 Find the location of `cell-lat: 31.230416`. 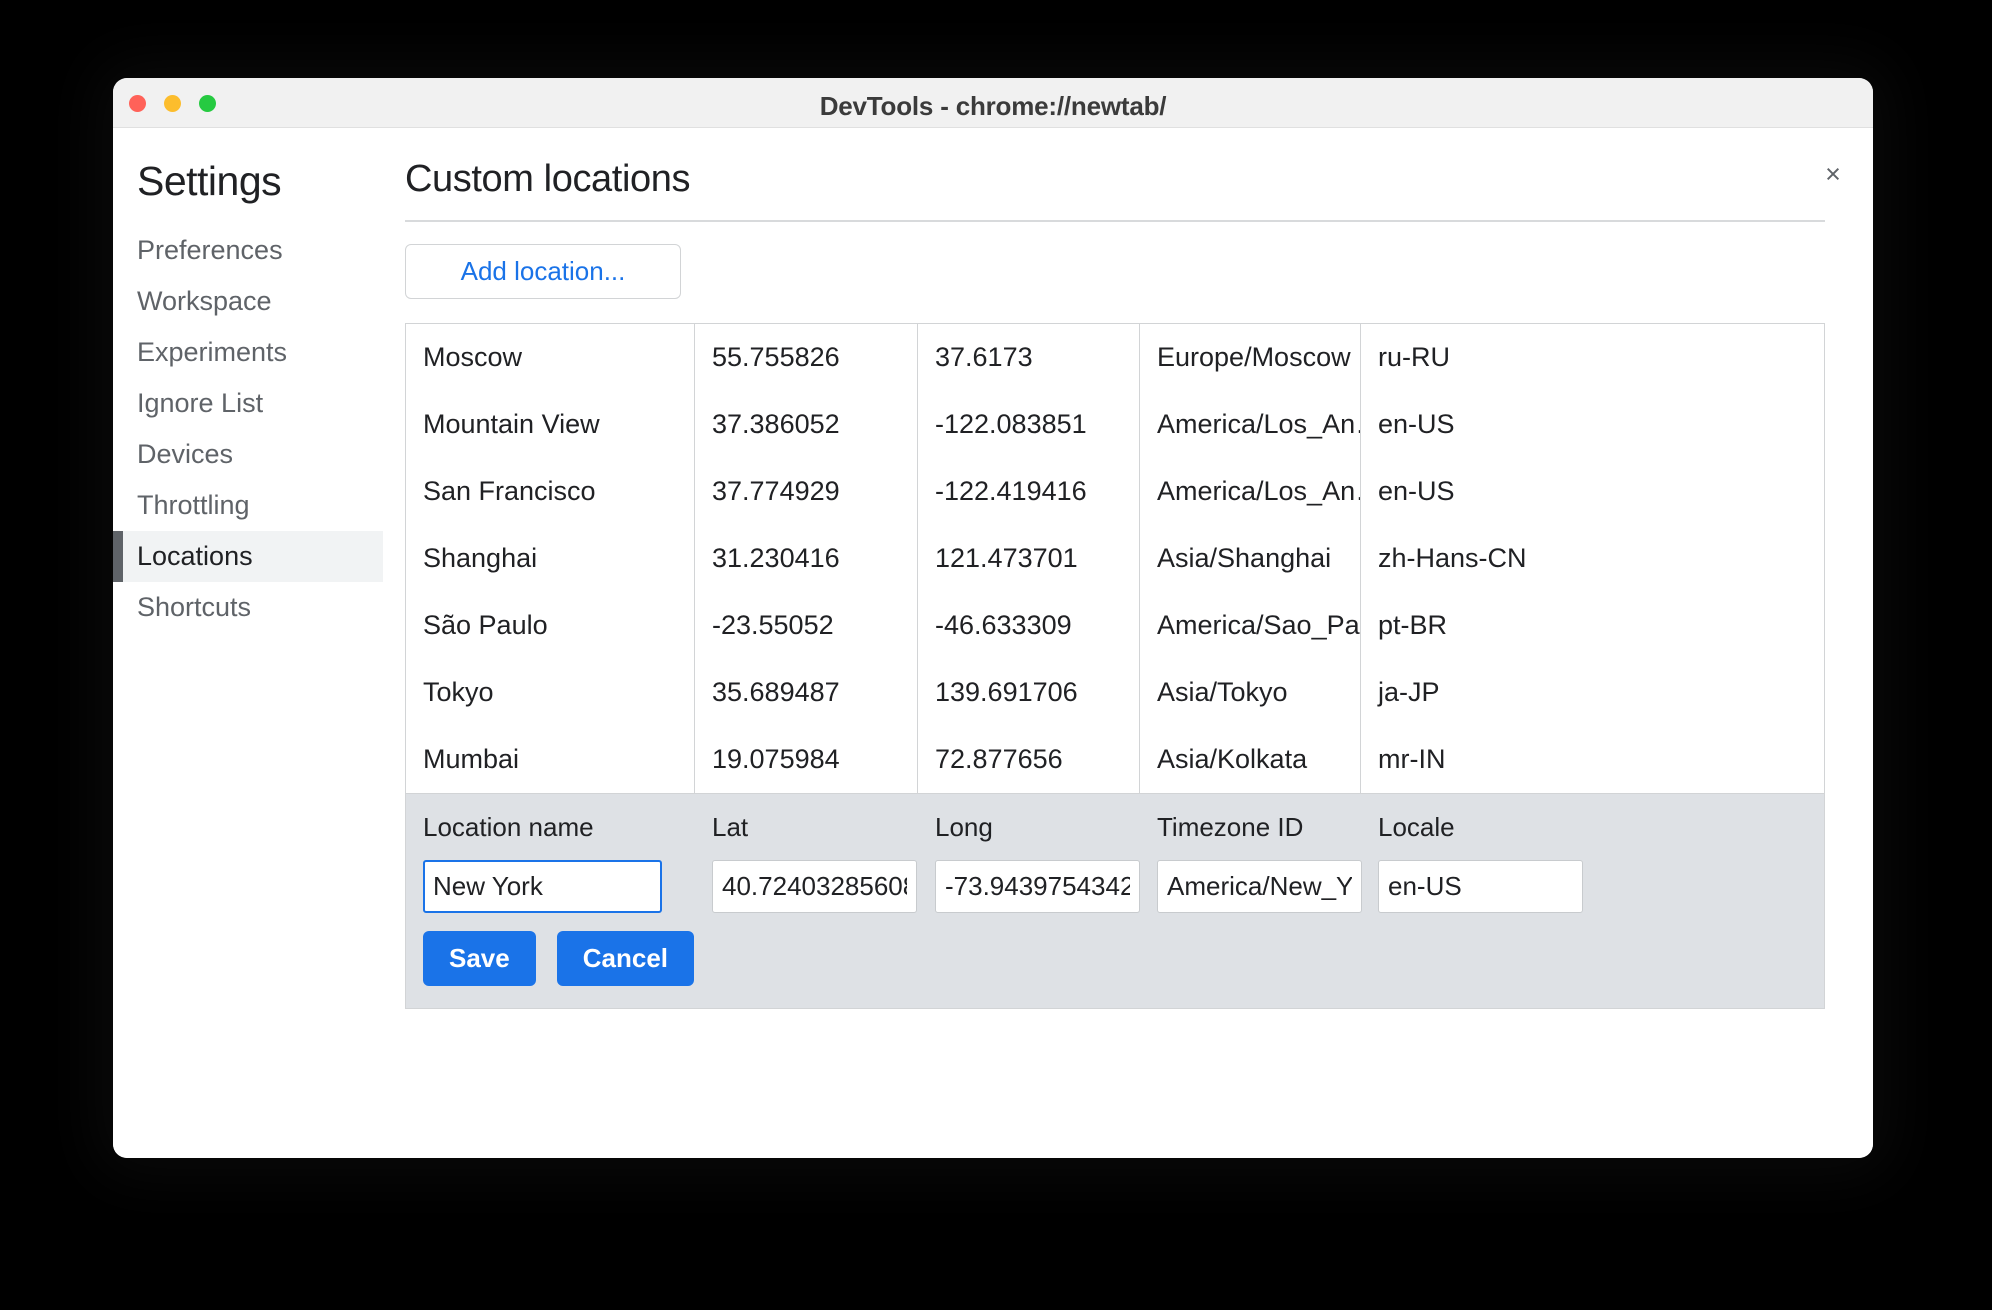

cell-lat: 31.230416 is located at coordinates (806, 558).